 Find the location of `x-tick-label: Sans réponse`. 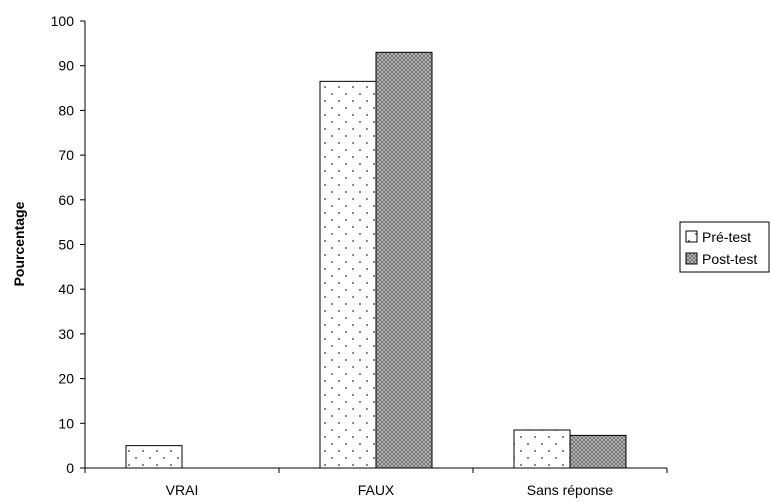

x-tick-label: Sans réponse is located at coordinates (570, 490).